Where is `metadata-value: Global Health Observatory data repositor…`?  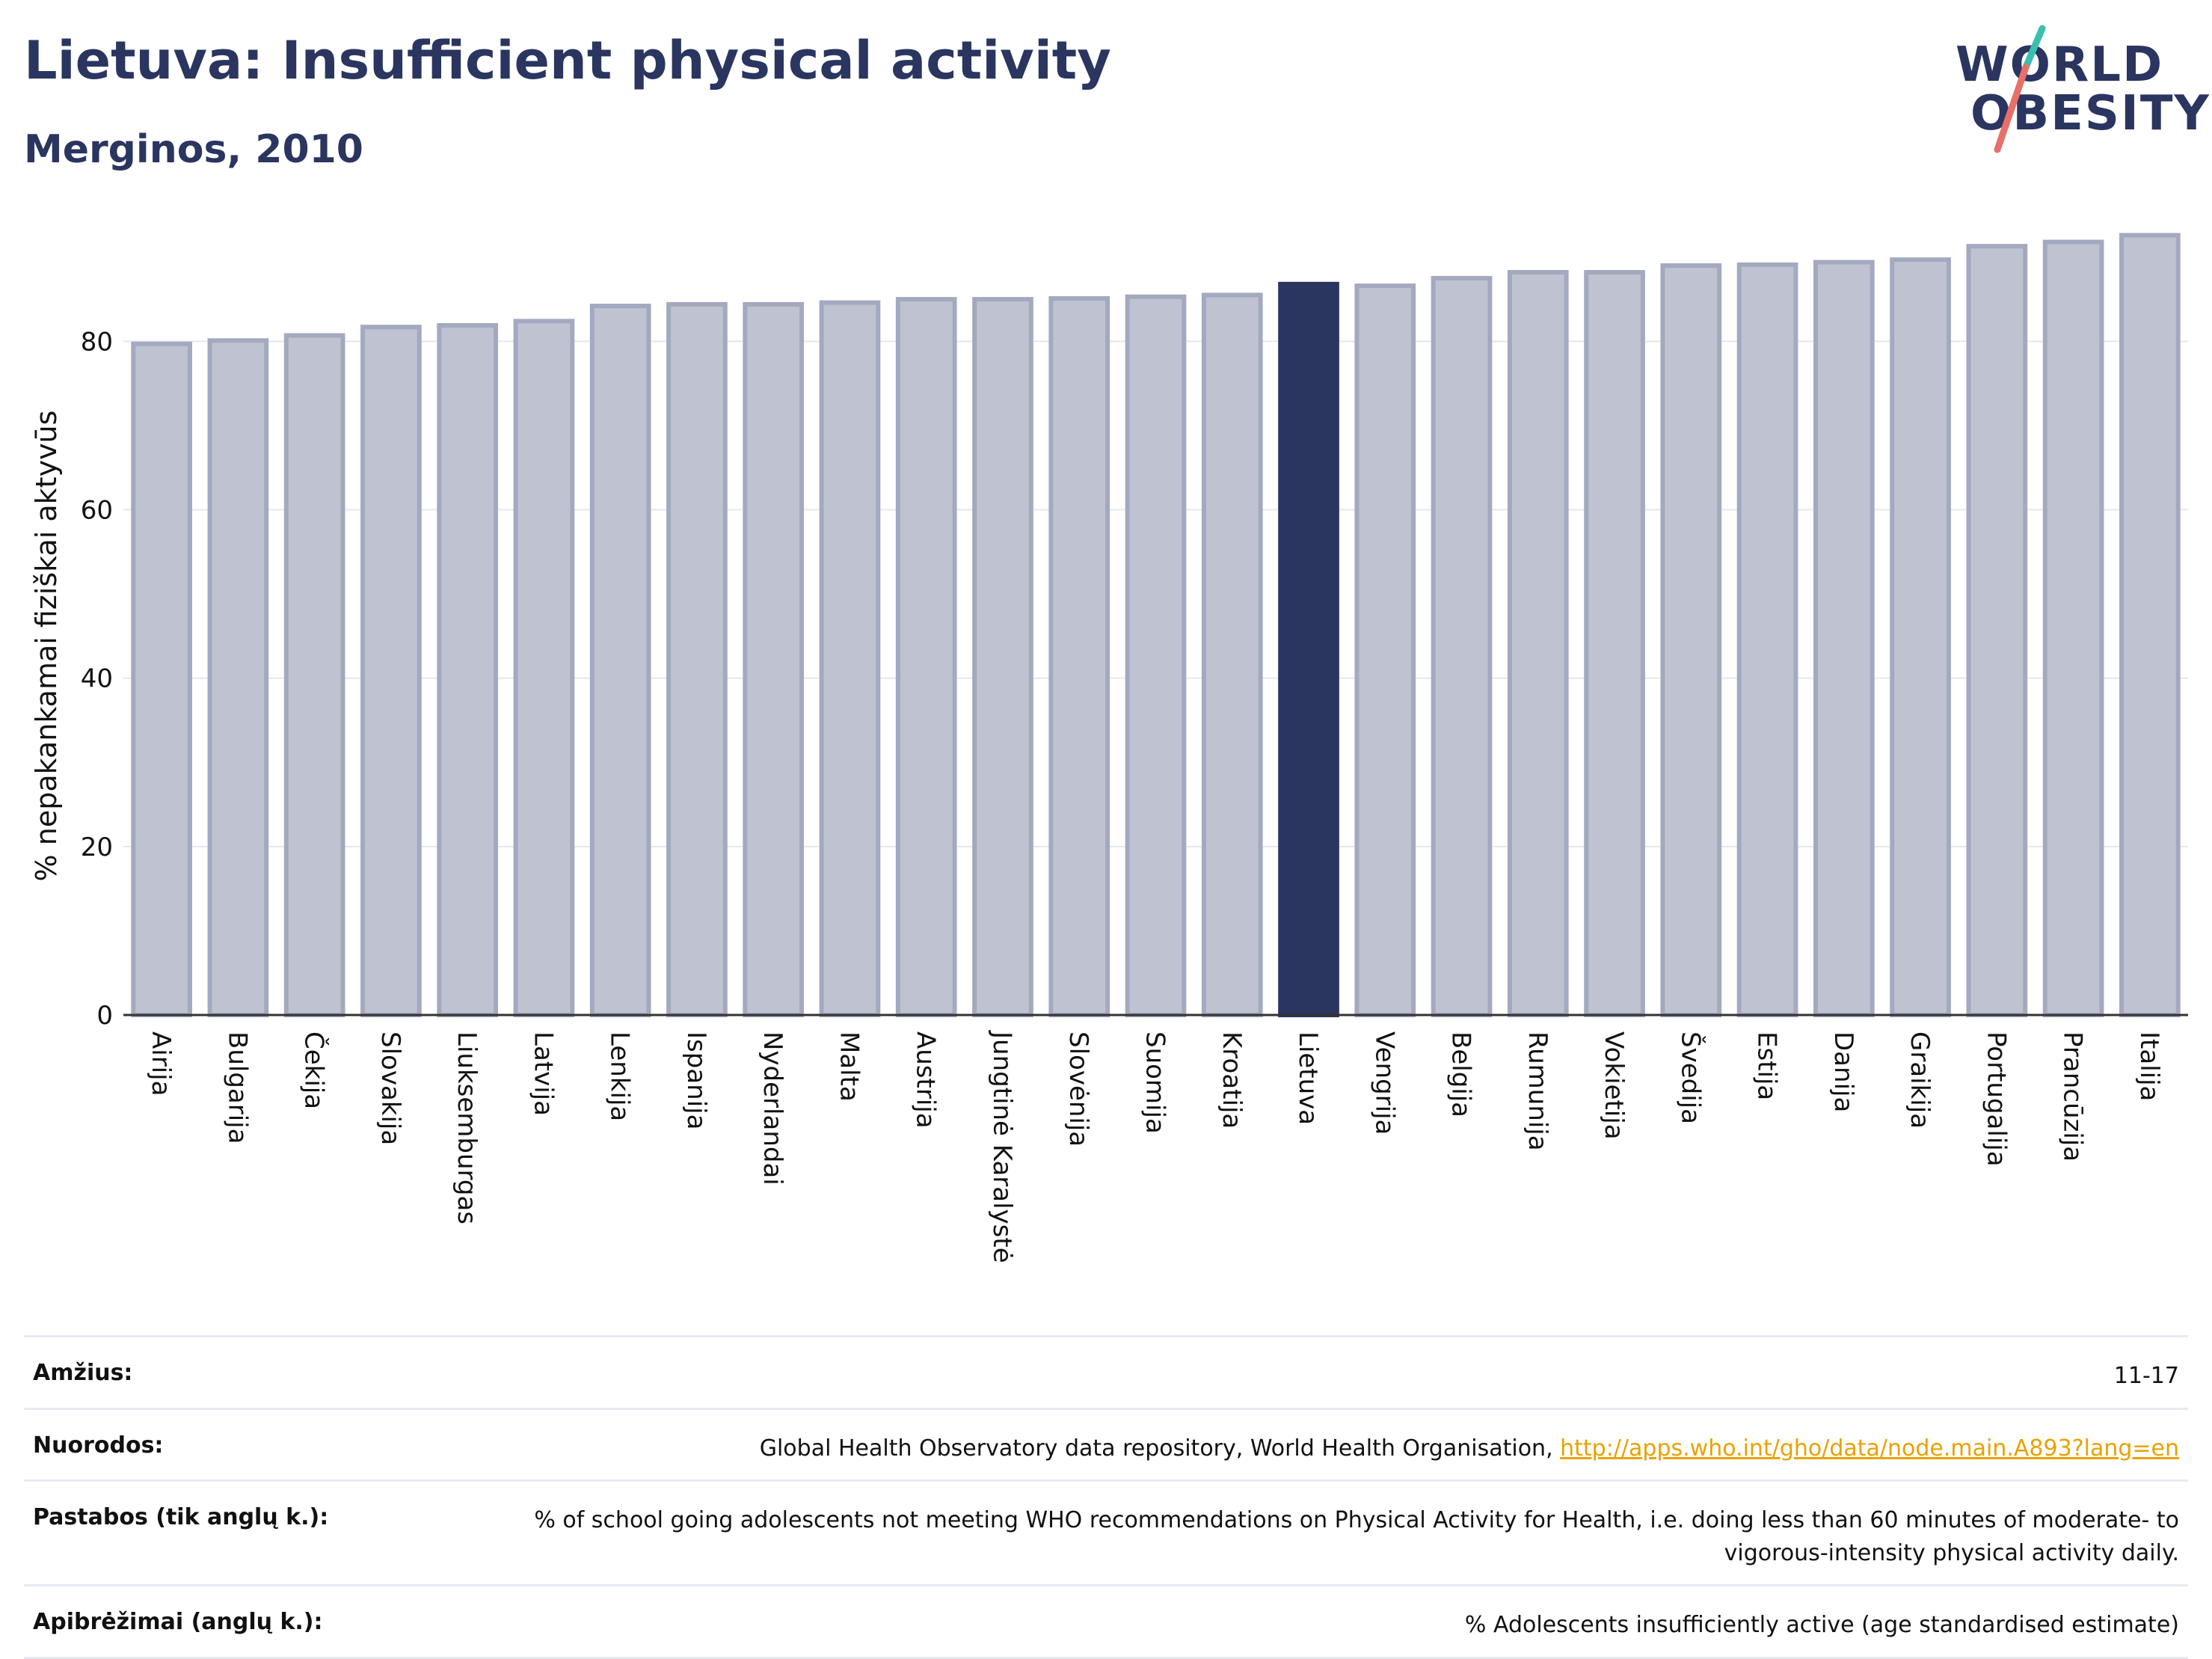
metadata-value: Global Health Observatory data repositor… is located at coordinates (1469, 1448).